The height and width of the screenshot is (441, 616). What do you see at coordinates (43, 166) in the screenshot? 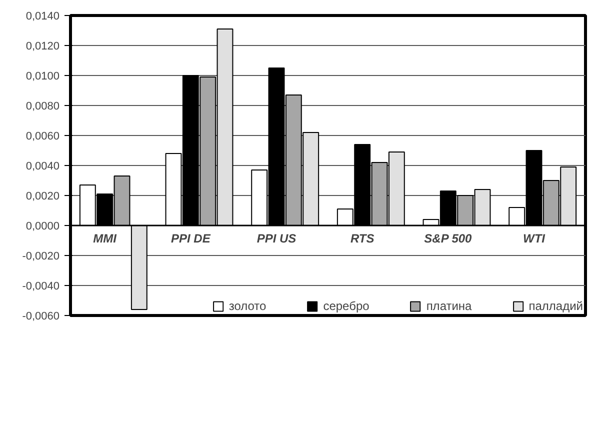
I see `y-tick-label: 0,0040` at bounding box center [43, 166].